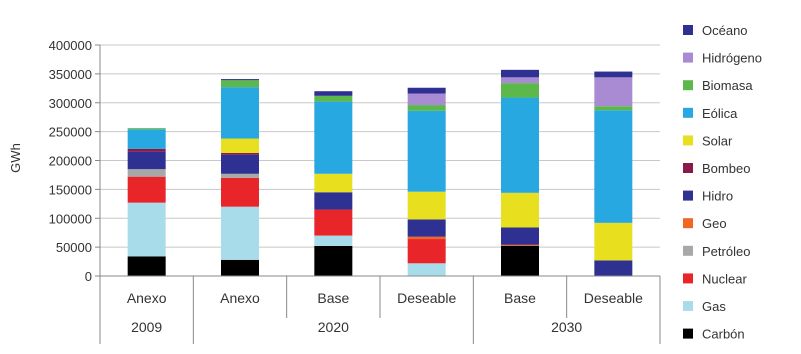 Image resolution: width=801 pixels, height=354 pixels. I want to click on legend-item: Solar, so click(717, 140).